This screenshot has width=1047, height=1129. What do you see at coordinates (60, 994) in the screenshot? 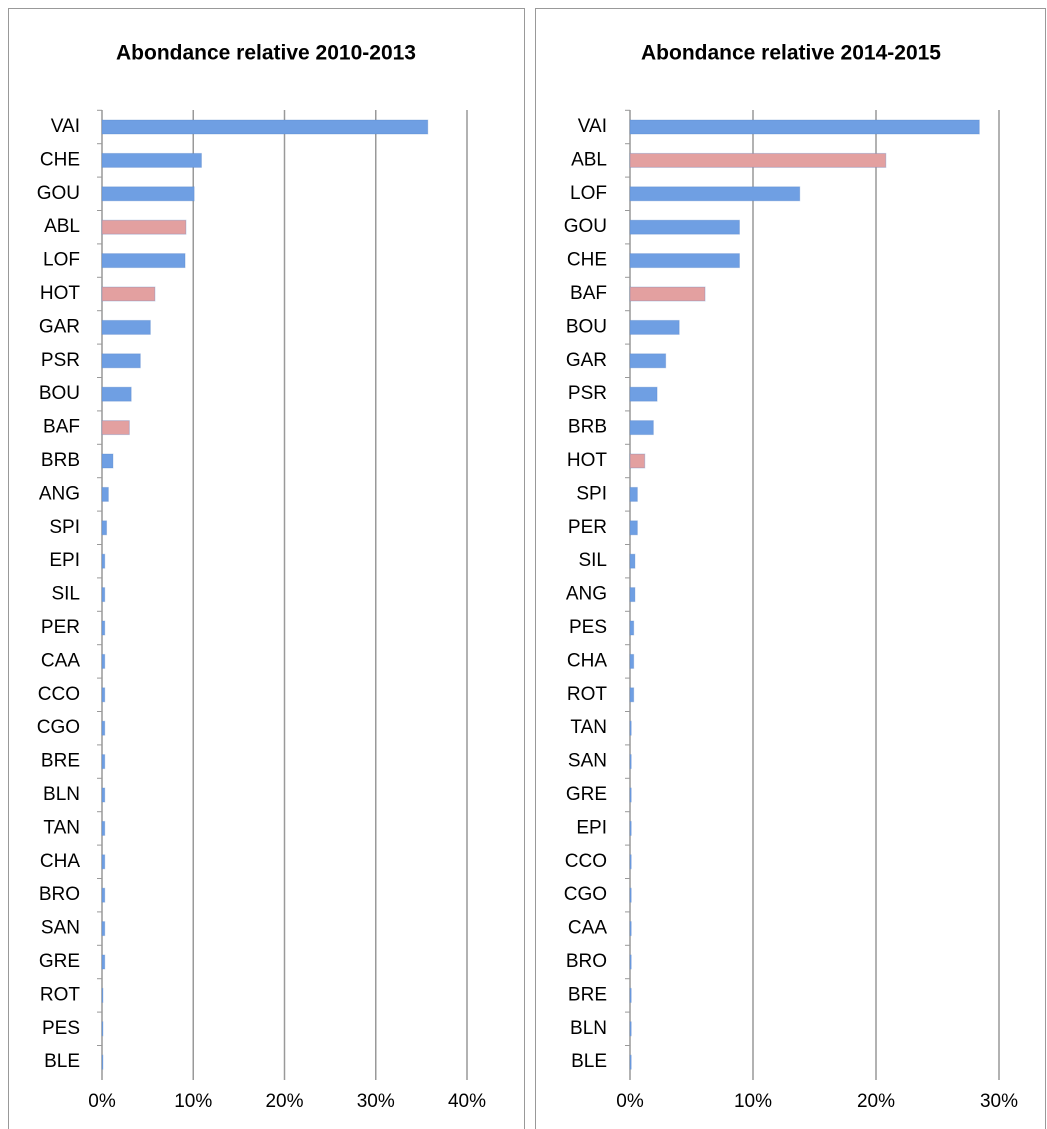
I see `y-tick-label: ROT` at bounding box center [60, 994].